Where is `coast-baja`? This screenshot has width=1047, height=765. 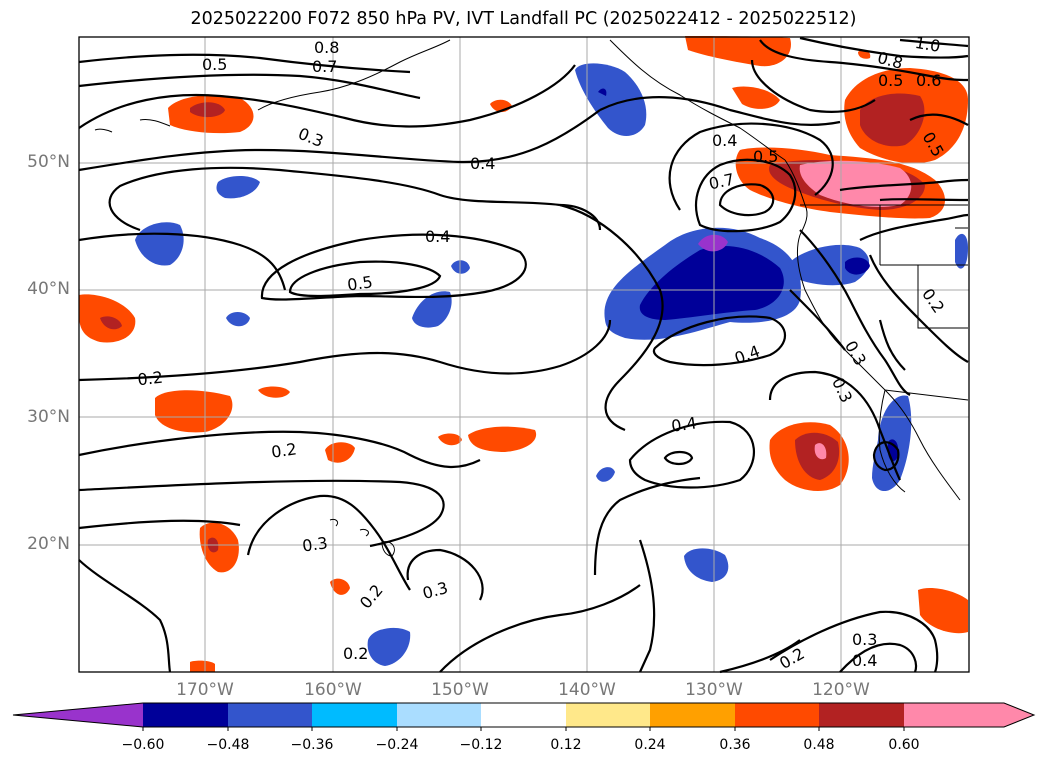
coast-baja is located at coordinates (892, 441).